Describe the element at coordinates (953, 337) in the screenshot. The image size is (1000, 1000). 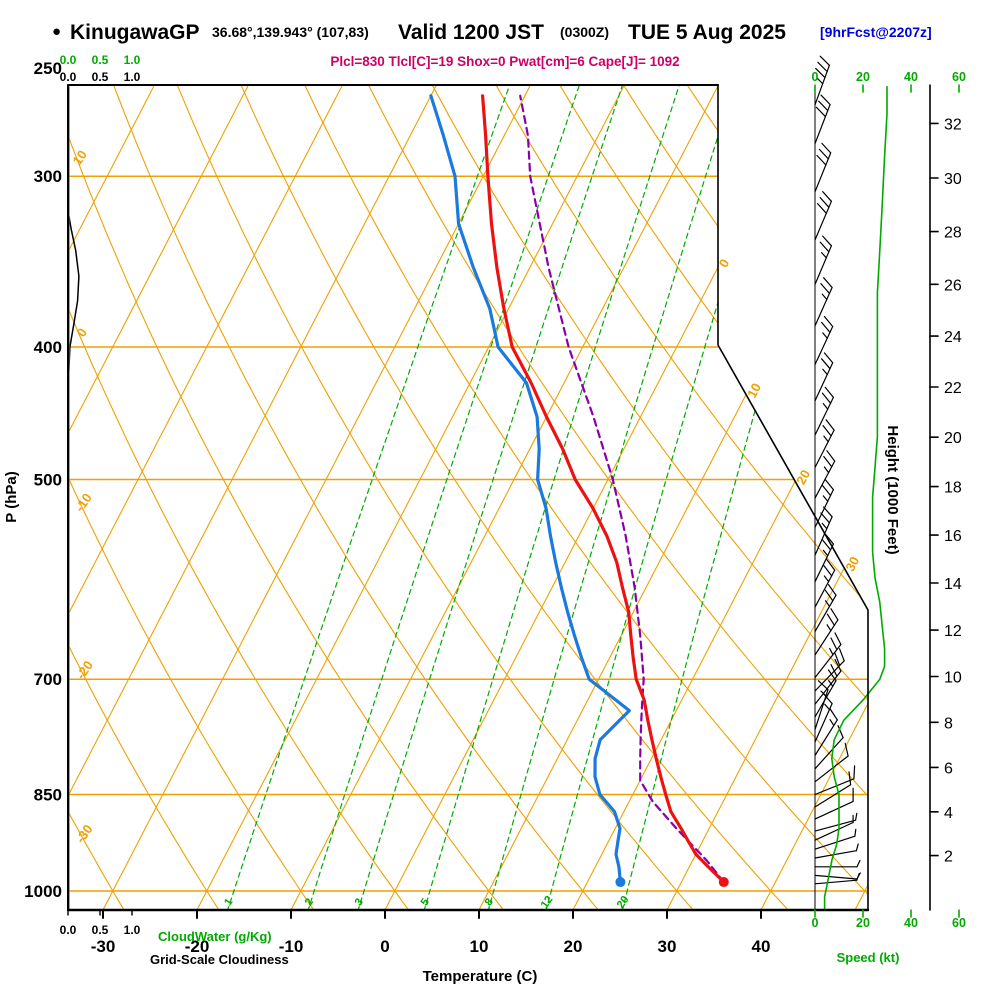
I see `height-tick-label: 24` at that location.